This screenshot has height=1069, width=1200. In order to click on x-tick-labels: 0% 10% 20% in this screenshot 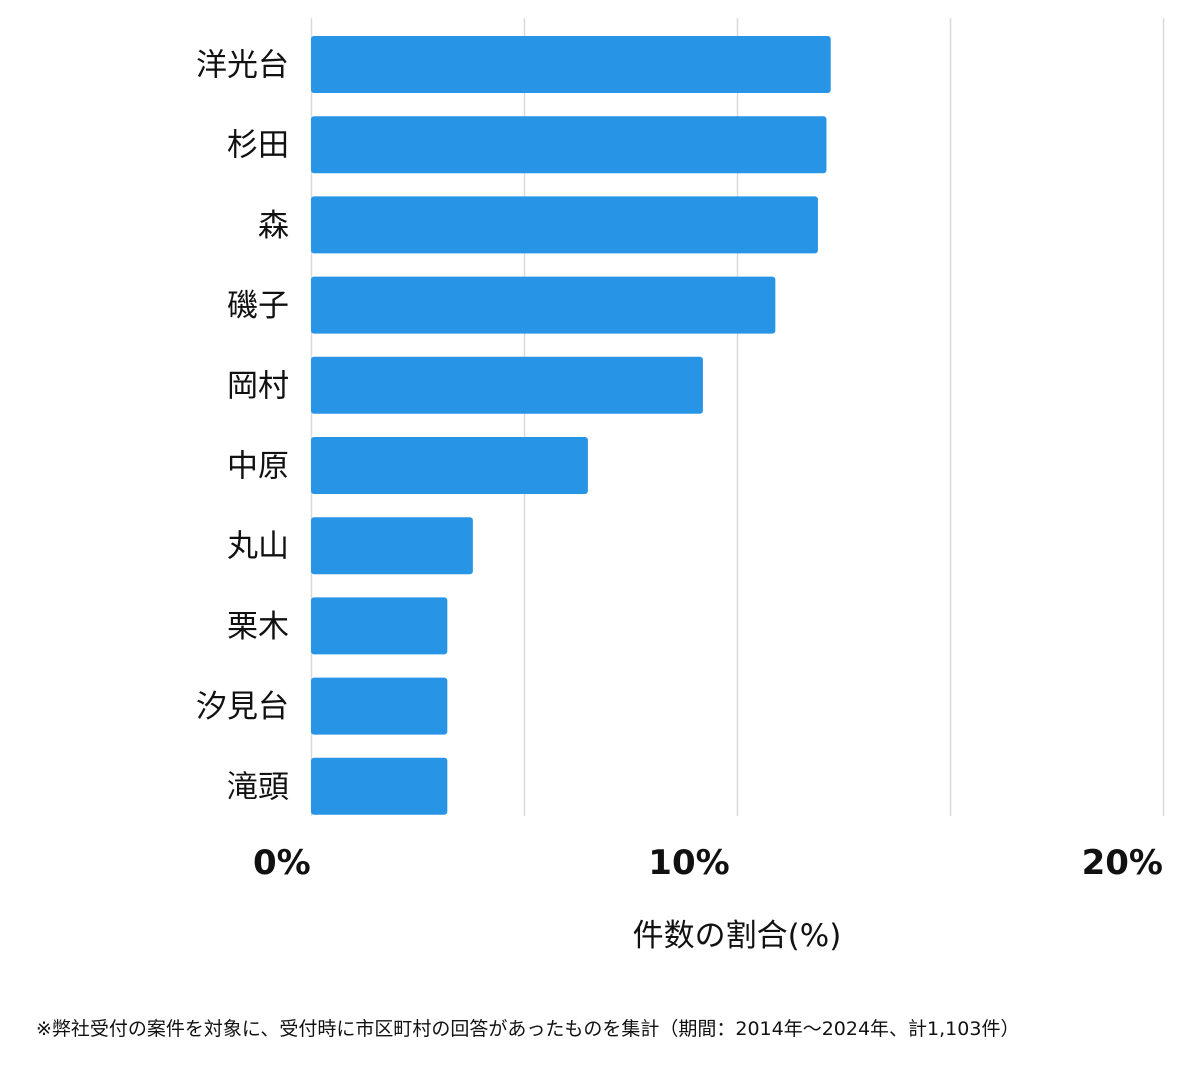, I will do `click(708, 863)`.